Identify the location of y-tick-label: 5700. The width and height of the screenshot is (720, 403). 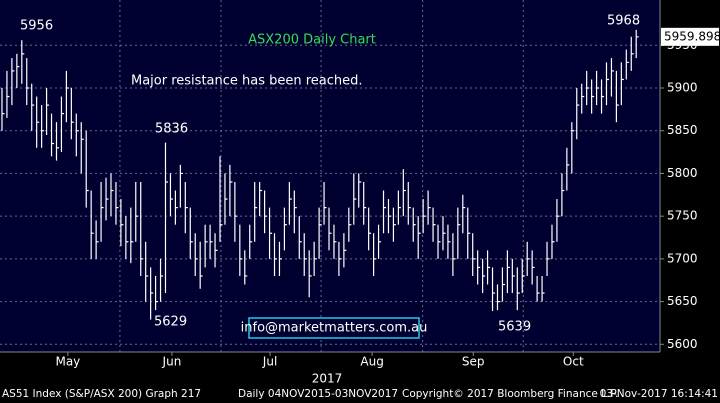
(682, 258).